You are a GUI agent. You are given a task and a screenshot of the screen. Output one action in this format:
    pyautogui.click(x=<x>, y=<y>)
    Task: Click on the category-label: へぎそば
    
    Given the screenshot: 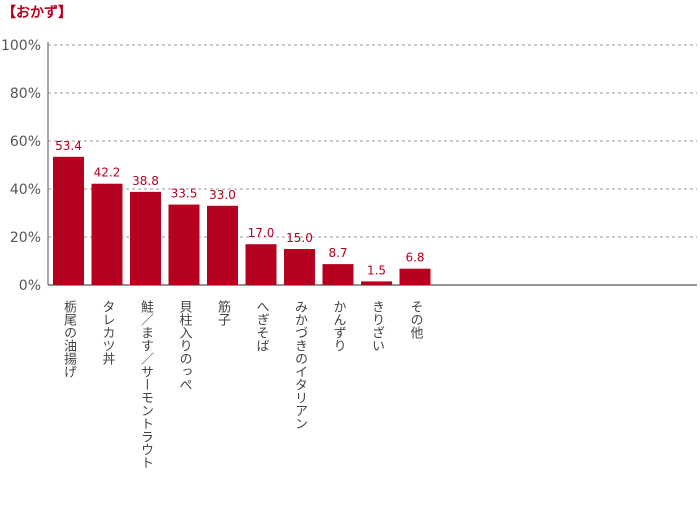 What is the action you would take?
    pyautogui.click(x=262, y=326)
    